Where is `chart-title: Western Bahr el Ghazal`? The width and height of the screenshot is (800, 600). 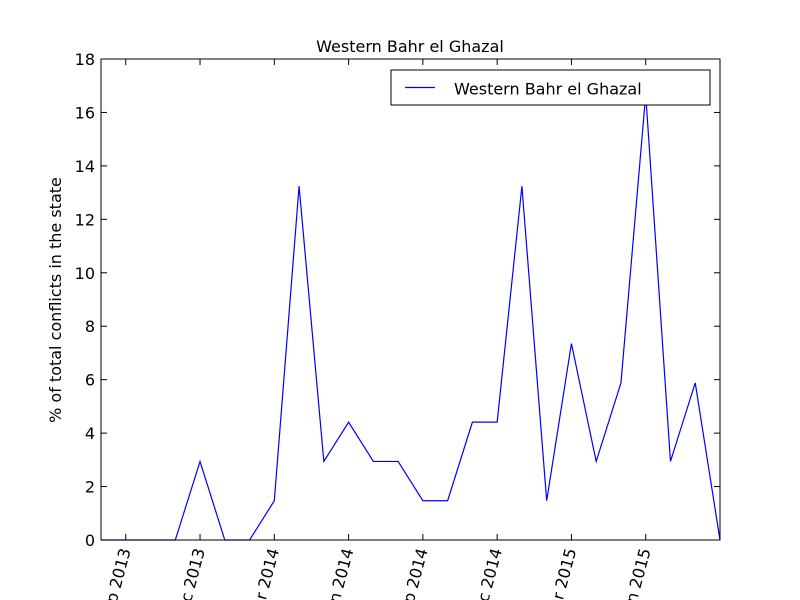 chart-title: Western Bahr el Ghazal is located at coordinates (410, 46).